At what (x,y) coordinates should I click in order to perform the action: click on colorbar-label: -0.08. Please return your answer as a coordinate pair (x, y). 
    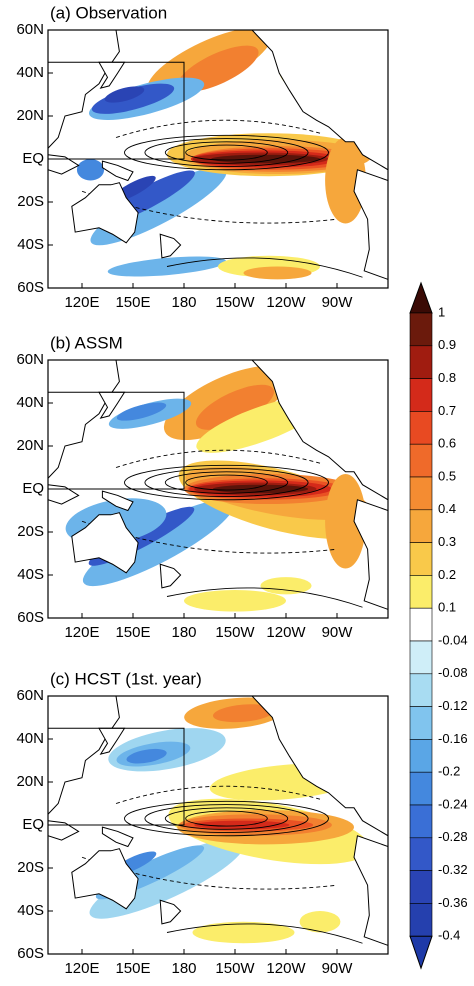
    Looking at the image, I should click on (453, 672).